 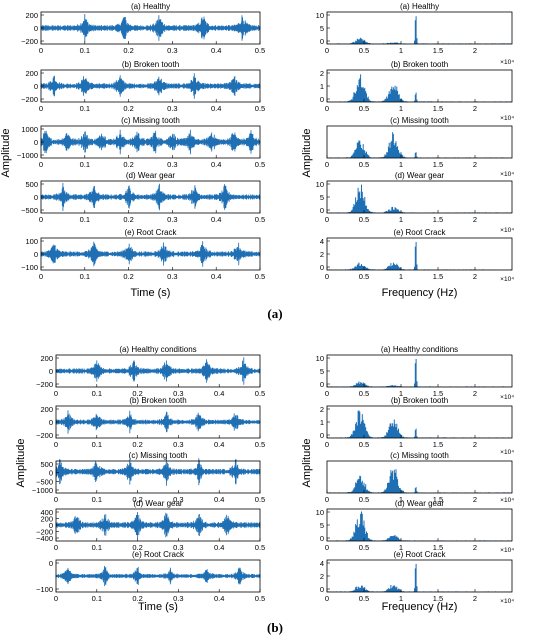 I want to click on y-tick-label: 4, so click(x=322, y=241).